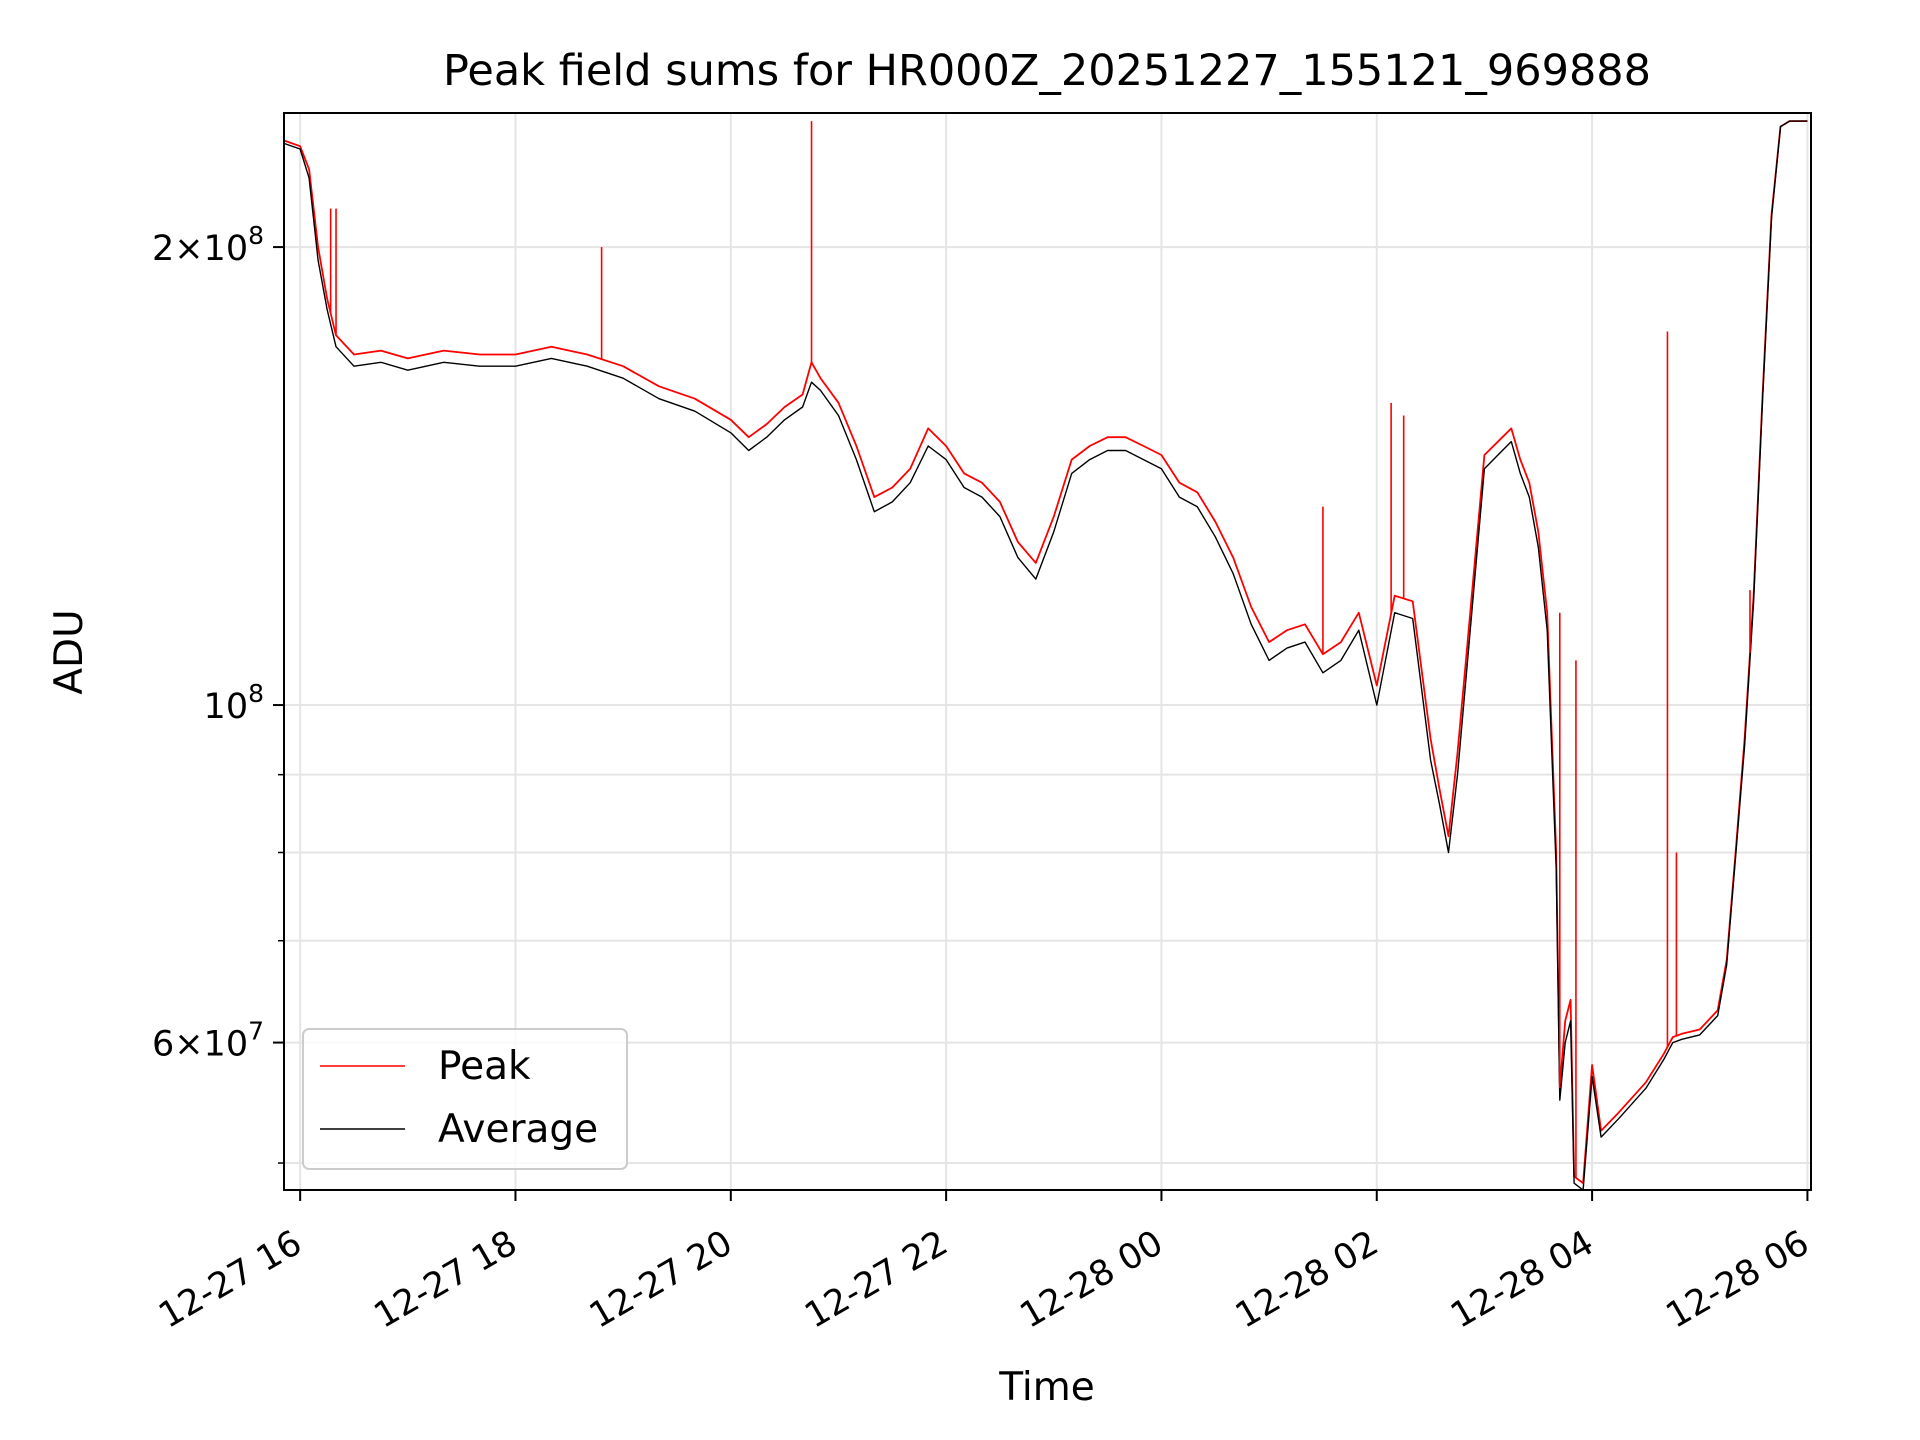 Image resolution: width=1920 pixels, height=1440 pixels. Describe the element at coordinates (234, 703) in the screenshot. I see `y-tick-label: 108` at that location.